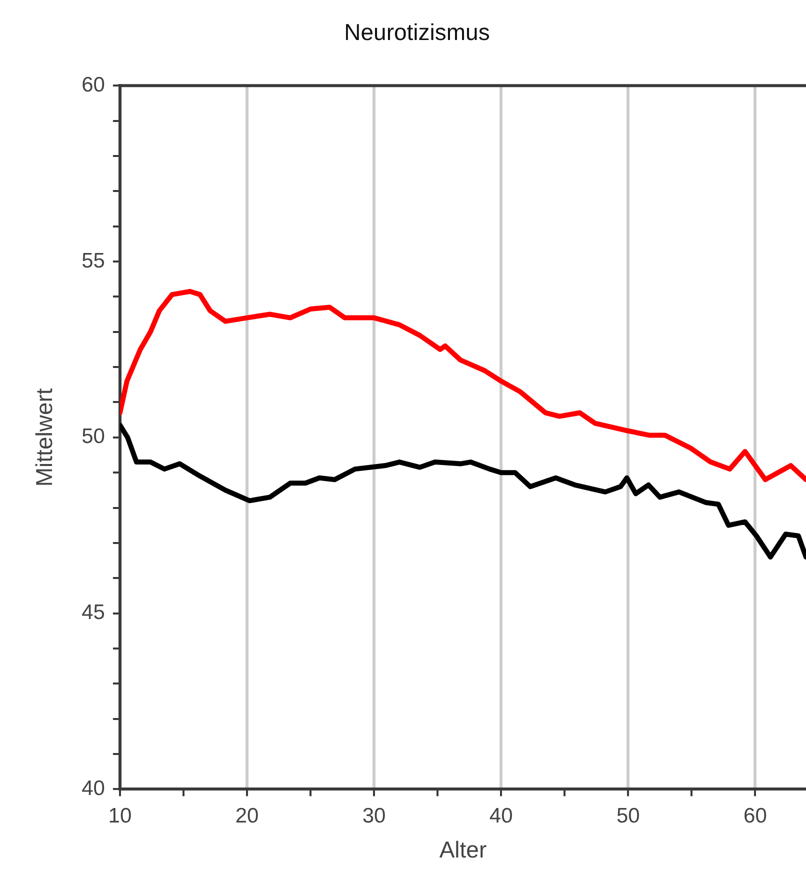  Describe the element at coordinates (93, 788) in the screenshot. I see `y-tick-label: 40` at that location.